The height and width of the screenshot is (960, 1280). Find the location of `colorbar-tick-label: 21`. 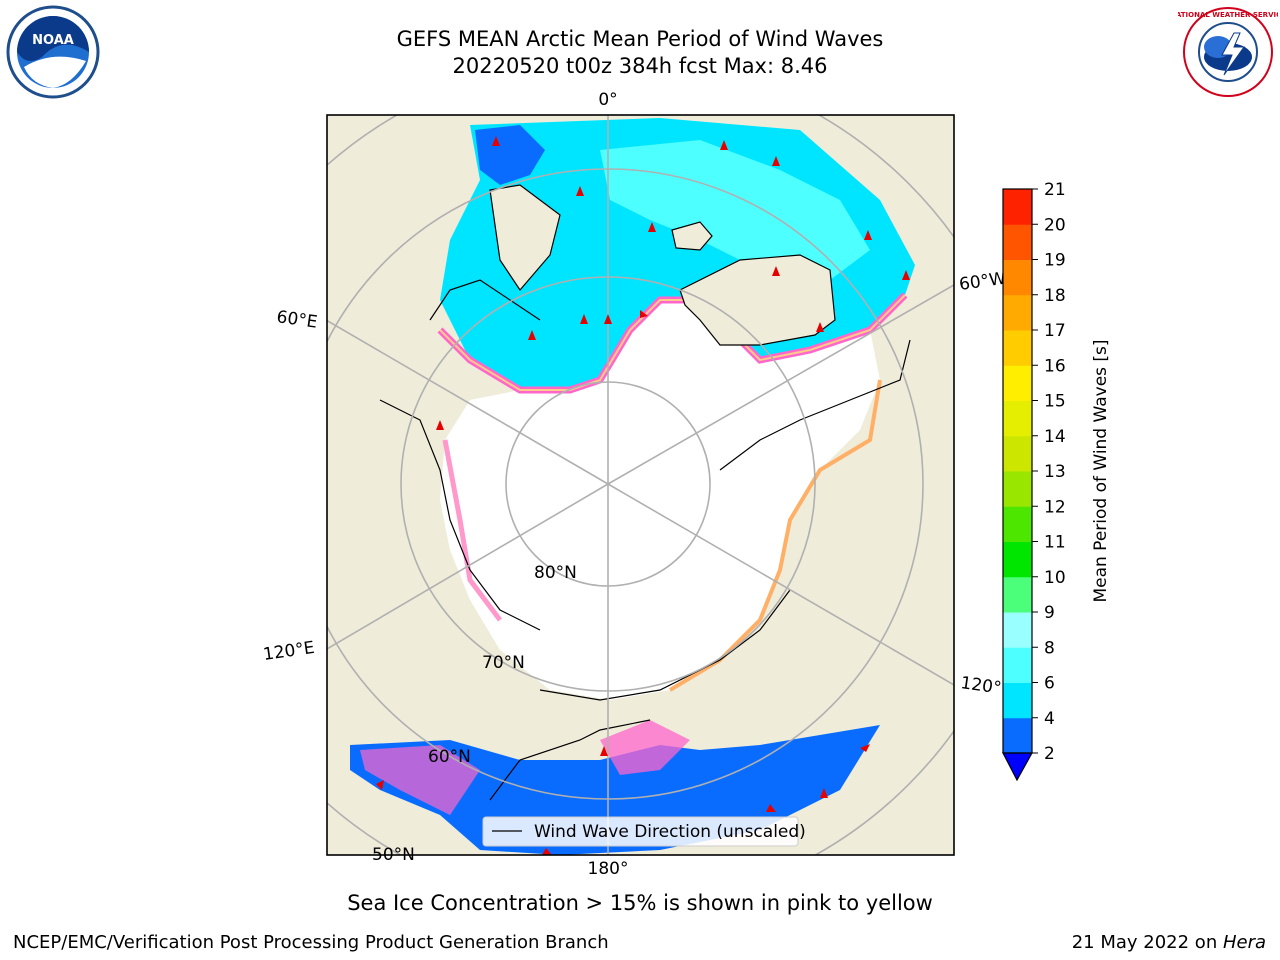

colorbar-tick-label: 21 is located at coordinates (1055, 190).